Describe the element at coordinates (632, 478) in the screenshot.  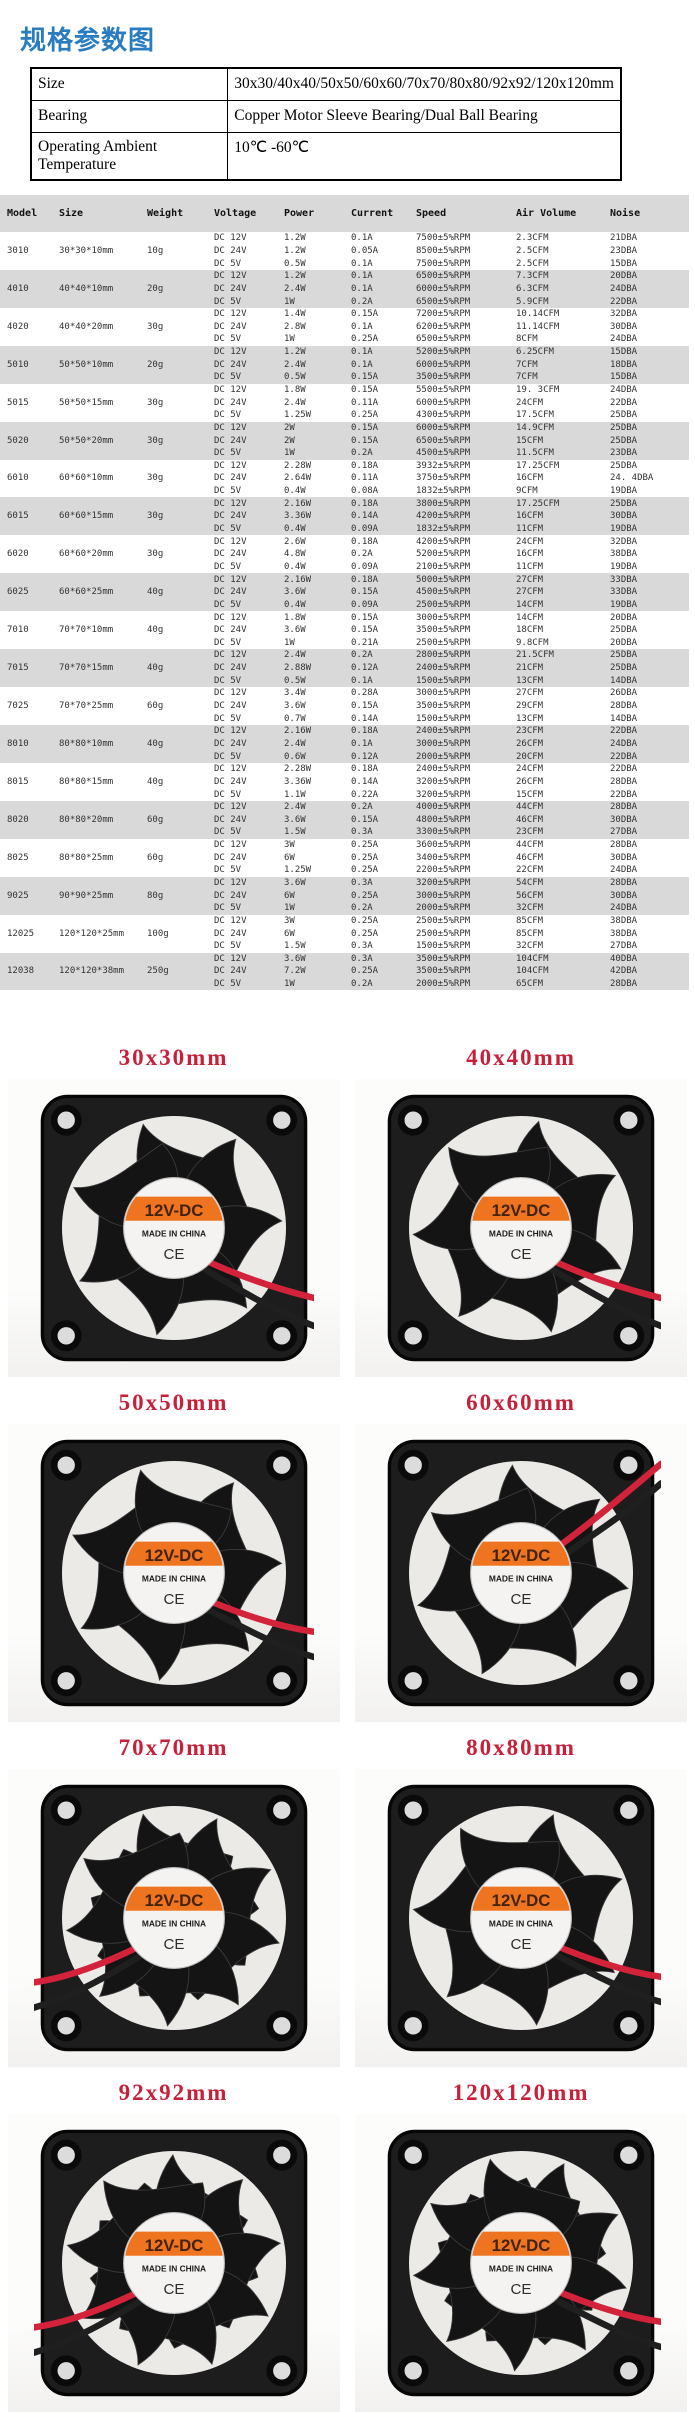
I see `noise-cell: 24. 4DBA` at that location.